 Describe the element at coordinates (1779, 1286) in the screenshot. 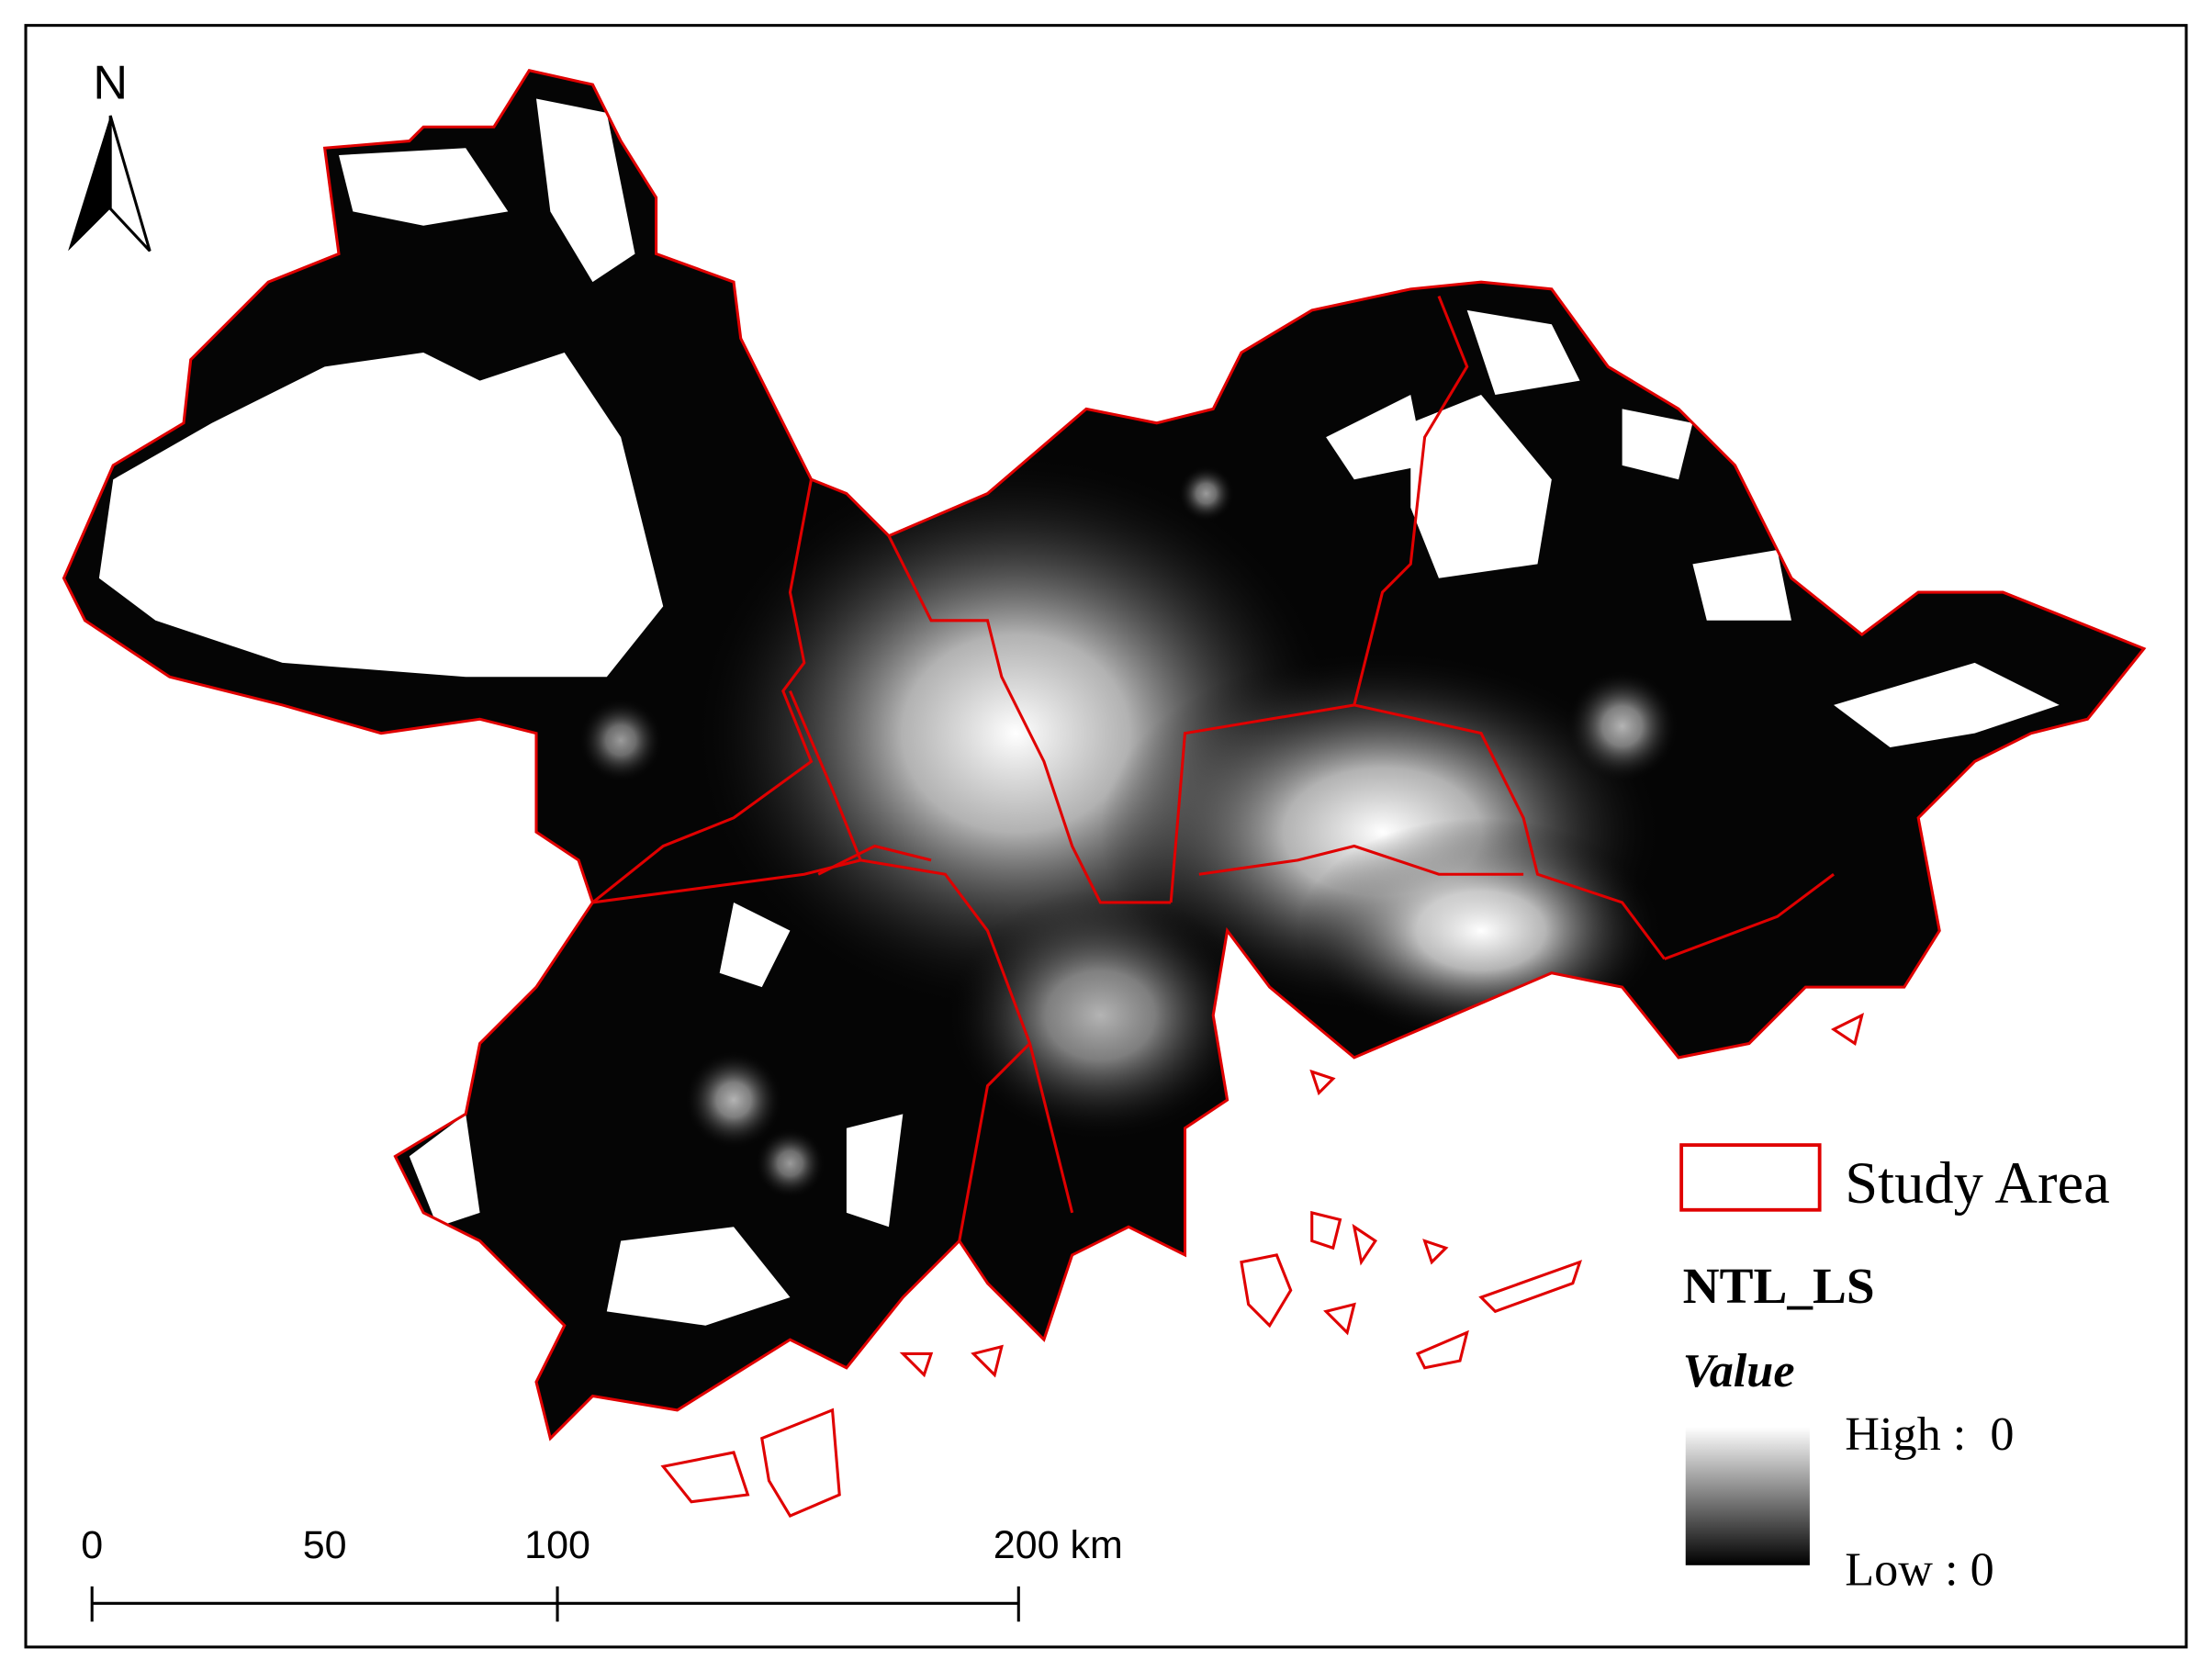

I see `legend-title: NTL_LS` at that location.